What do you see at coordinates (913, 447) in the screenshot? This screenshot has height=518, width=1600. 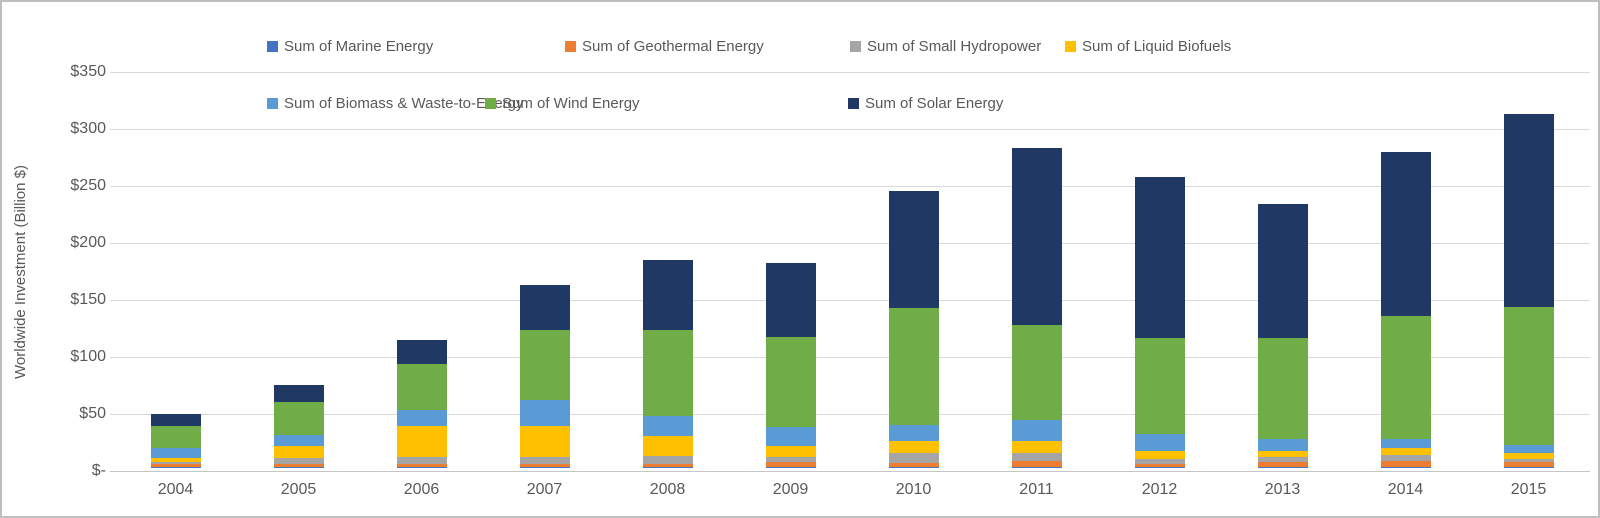 I see `segment-sum-of-liquid-biofuels-2010` at bounding box center [913, 447].